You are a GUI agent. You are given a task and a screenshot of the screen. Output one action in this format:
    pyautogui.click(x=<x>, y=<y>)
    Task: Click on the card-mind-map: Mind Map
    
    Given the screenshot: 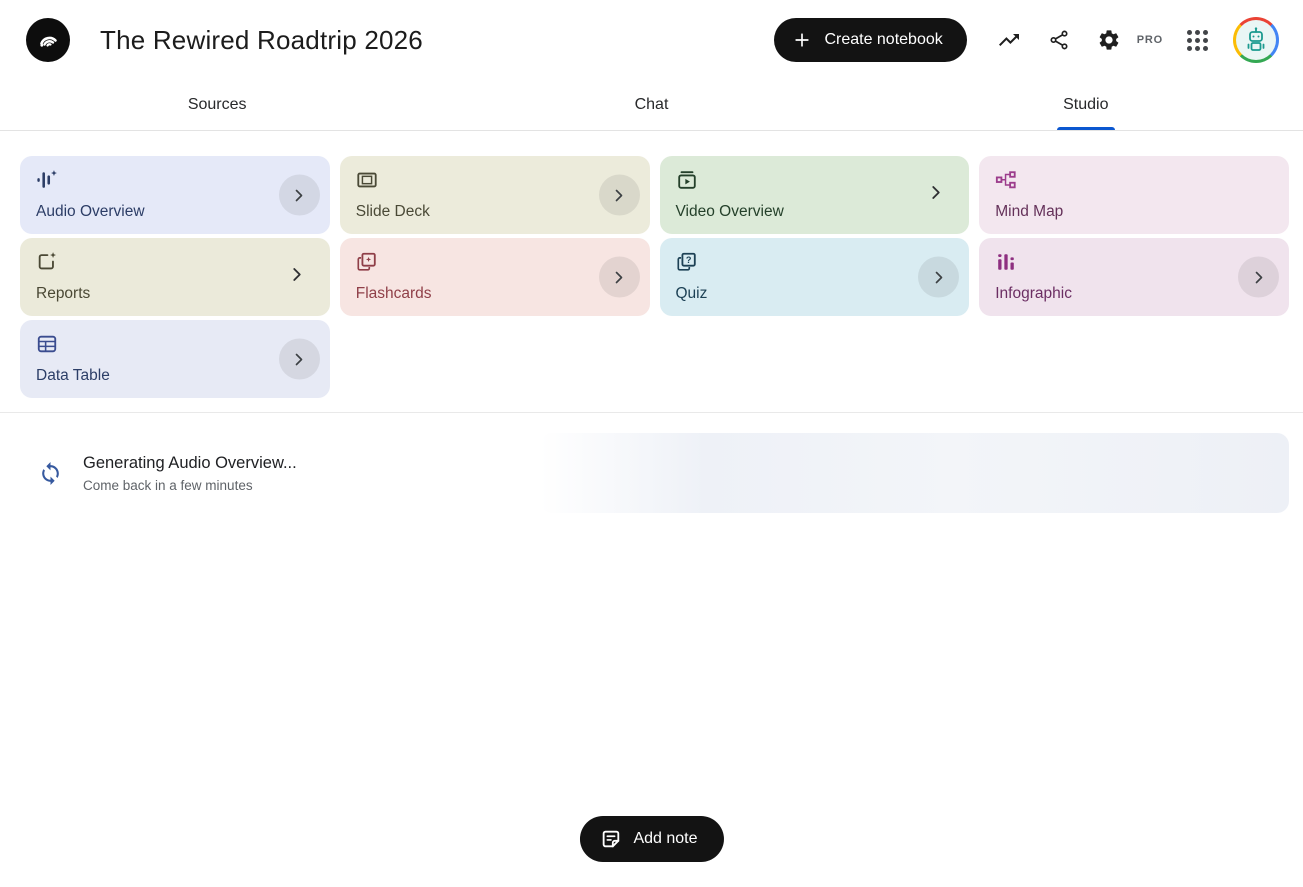 What is the action you would take?
    pyautogui.click(x=1134, y=195)
    